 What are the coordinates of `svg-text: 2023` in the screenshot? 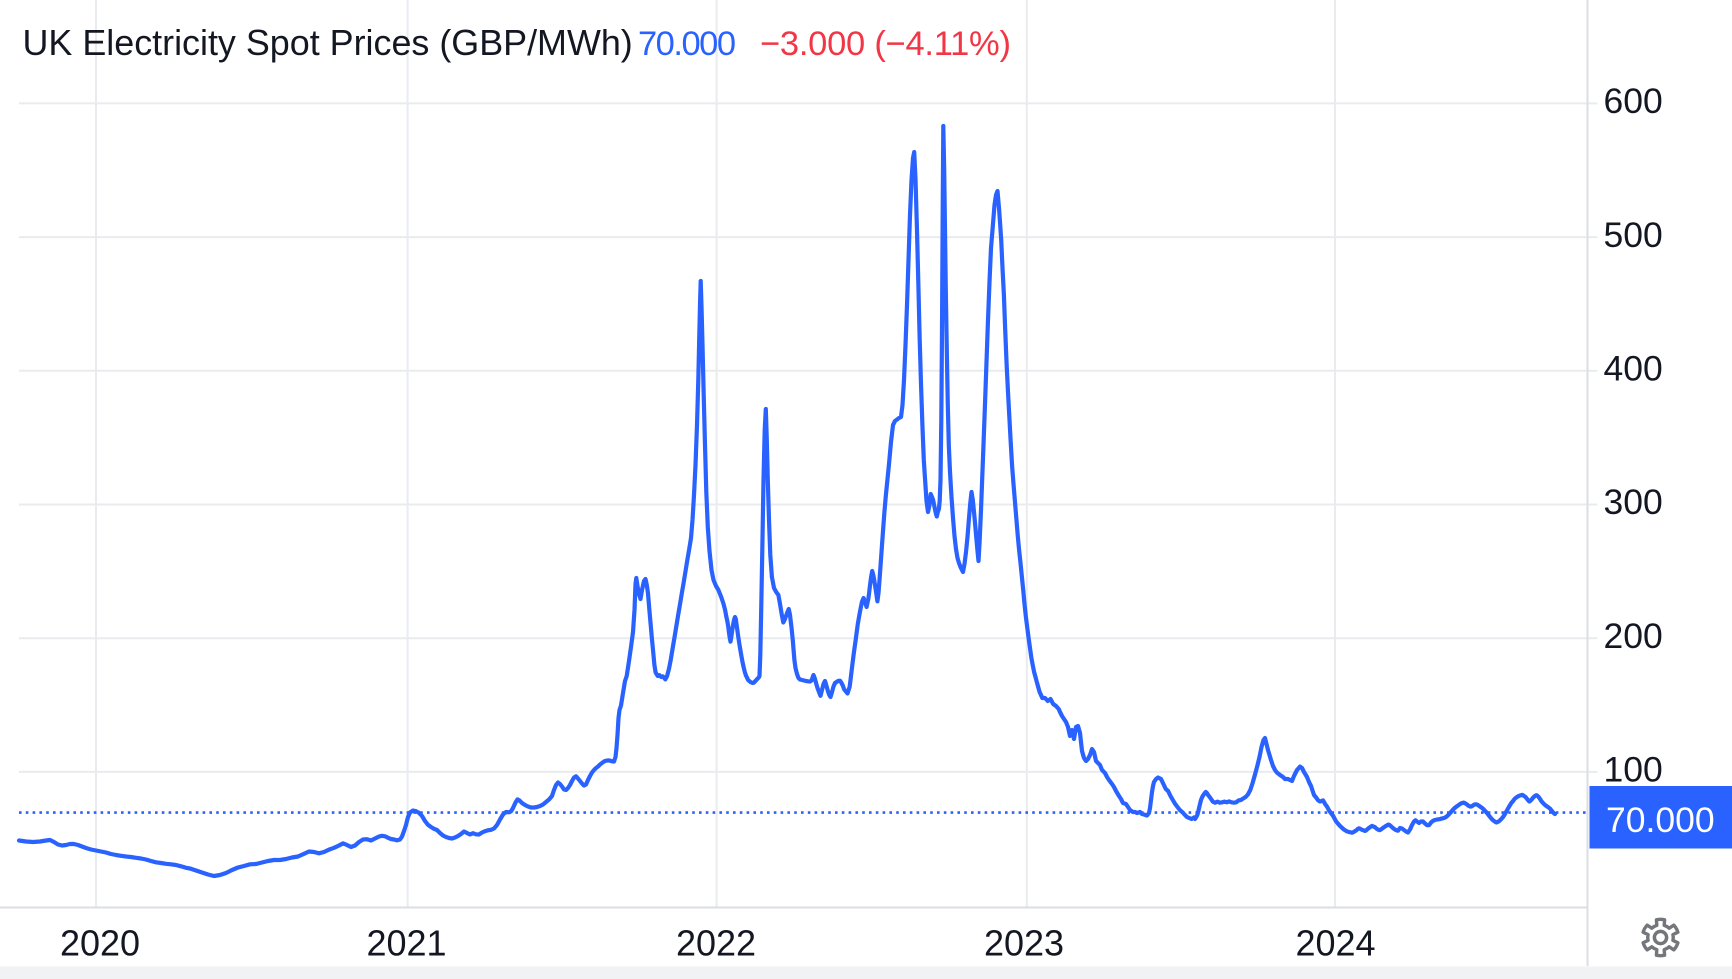 It's located at (1024, 943).